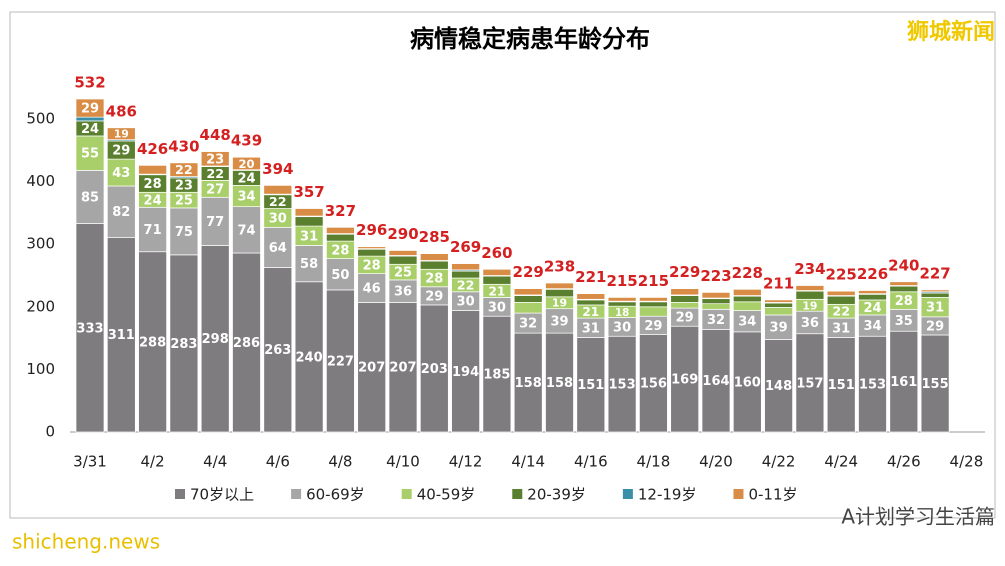 This screenshot has height=566, width=1005. Describe the element at coordinates (277, 169) in the screenshot. I see `total-label: 394` at that location.